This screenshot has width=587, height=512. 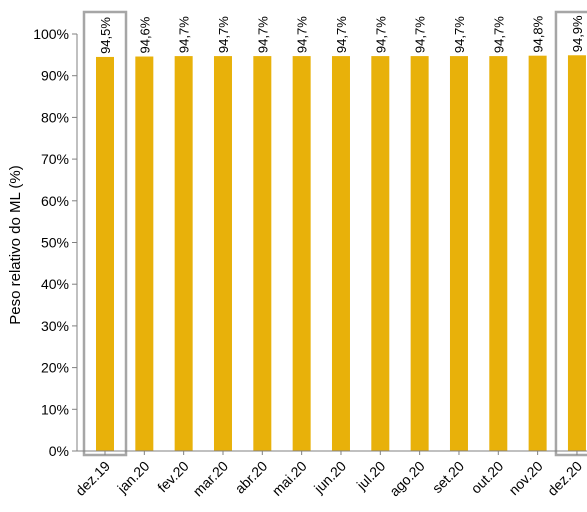 What do you see at coordinates (55, 201) in the screenshot?
I see `y-tick-label: 60%` at bounding box center [55, 201].